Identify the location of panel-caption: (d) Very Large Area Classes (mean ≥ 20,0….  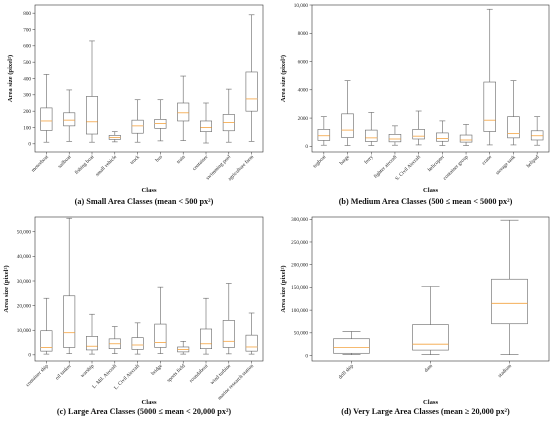
(425, 411).